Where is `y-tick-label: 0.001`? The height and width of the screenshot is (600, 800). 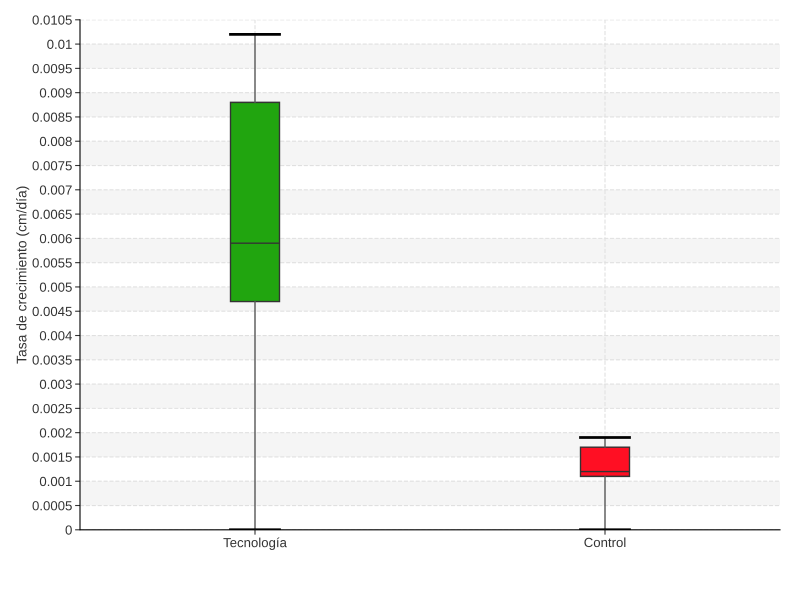 y-tick-label: 0.001 is located at coordinates (56, 481).